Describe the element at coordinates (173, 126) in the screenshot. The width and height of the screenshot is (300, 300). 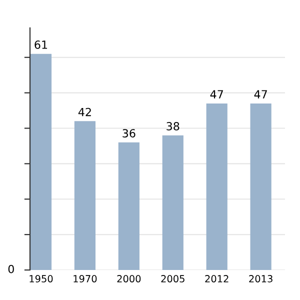
I see `data-label: 38` at that location.